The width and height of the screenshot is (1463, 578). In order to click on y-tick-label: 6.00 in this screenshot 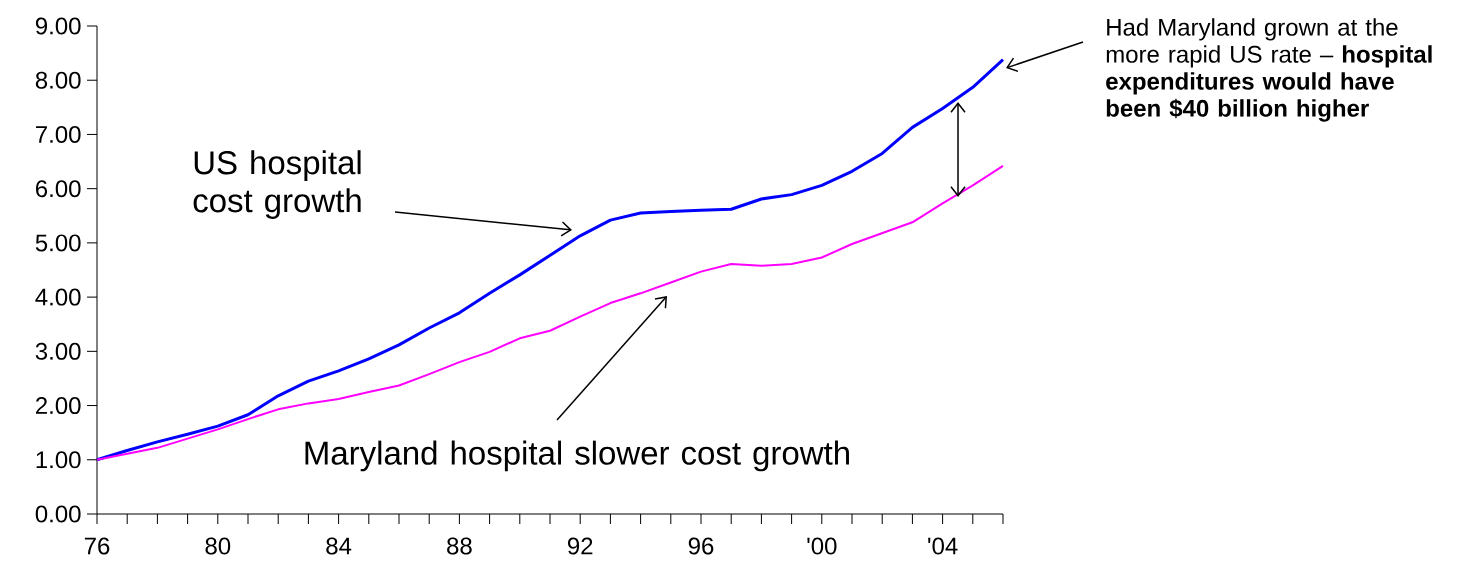, I will do `click(58, 189)`.